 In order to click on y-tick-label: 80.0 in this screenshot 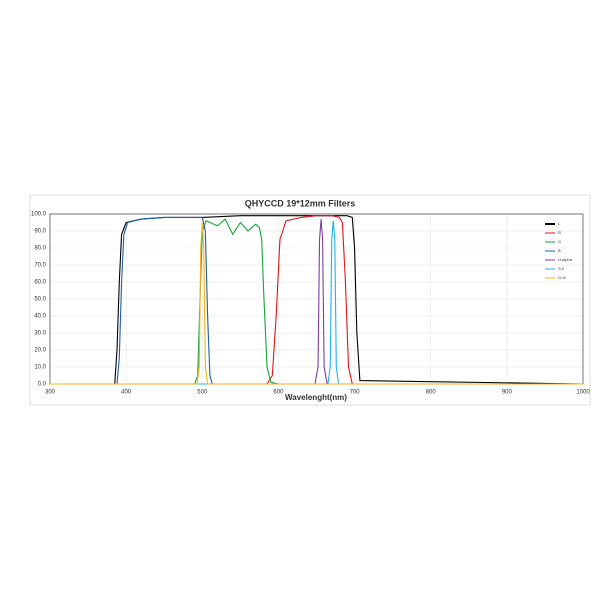, I will do `click(40, 249)`.